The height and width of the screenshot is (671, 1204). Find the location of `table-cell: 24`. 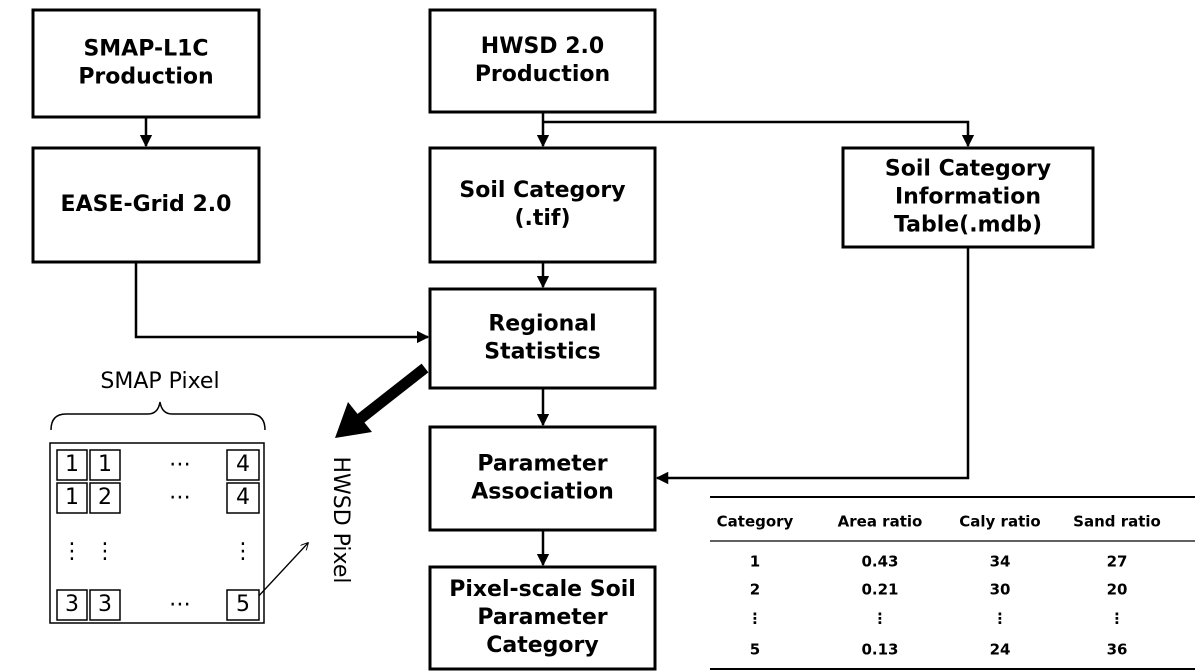

table-cell: 24 is located at coordinates (1000, 650).